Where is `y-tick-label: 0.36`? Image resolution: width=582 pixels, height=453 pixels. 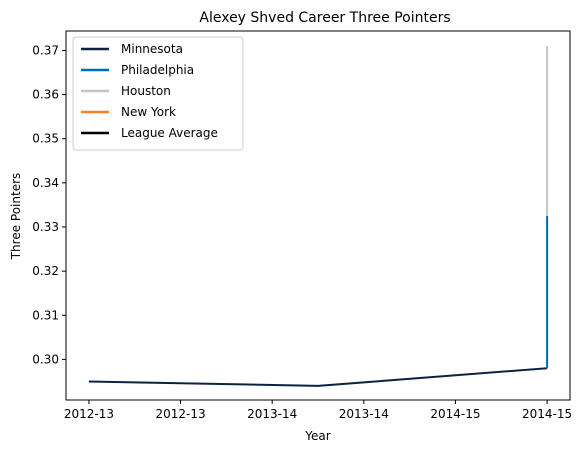
y-tick-label: 0.36 is located at coordinates (45, 95).